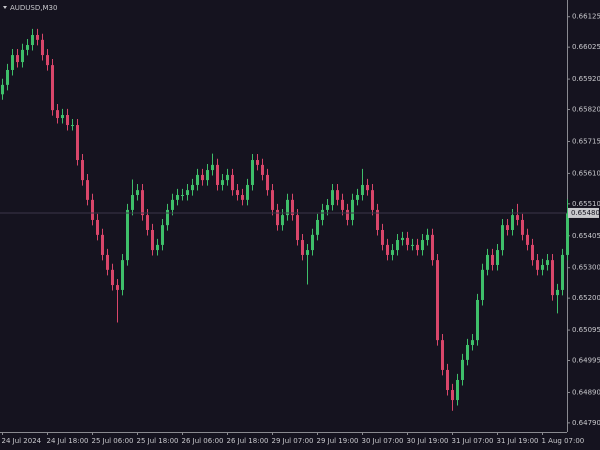 Image resolution: width=600 pixels, height=450 pixels. I want to click on menu-arrow, so click(5, 7).